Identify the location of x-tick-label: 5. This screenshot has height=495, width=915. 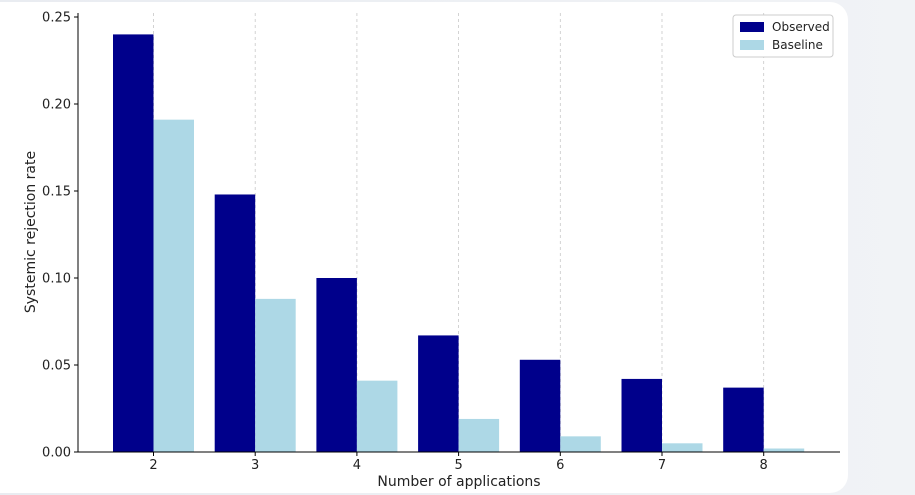
(458, 465).